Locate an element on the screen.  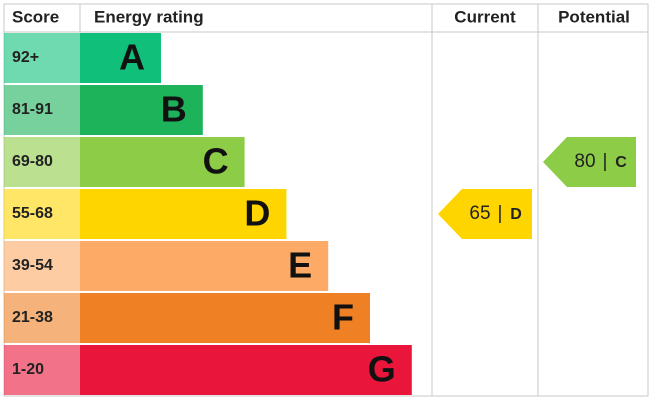
rating-letter: D is located at coordinates (257, 213).